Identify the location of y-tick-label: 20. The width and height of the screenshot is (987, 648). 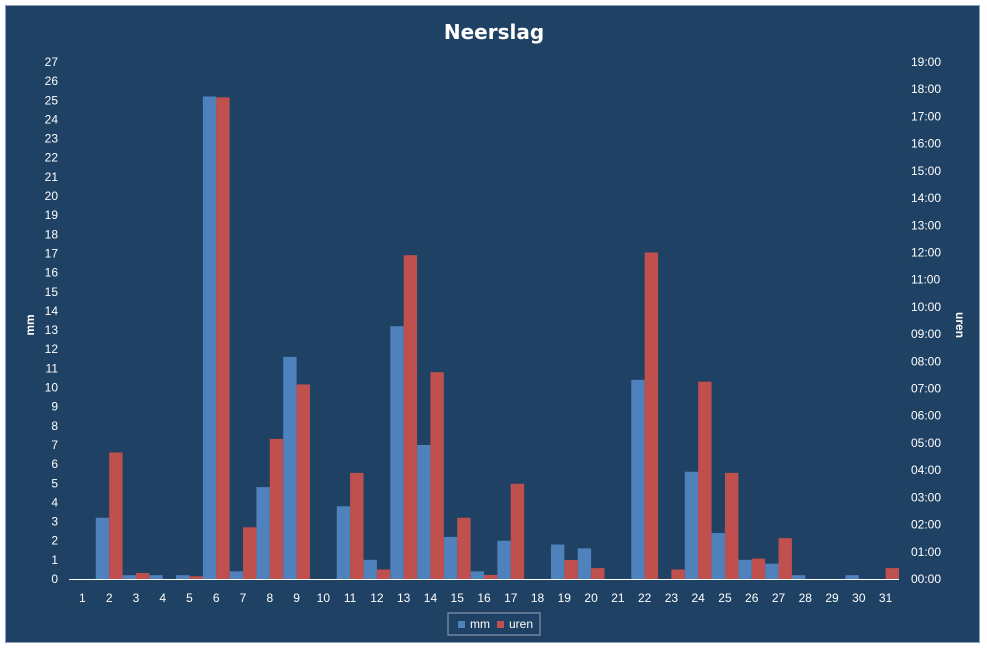
(52, 196).